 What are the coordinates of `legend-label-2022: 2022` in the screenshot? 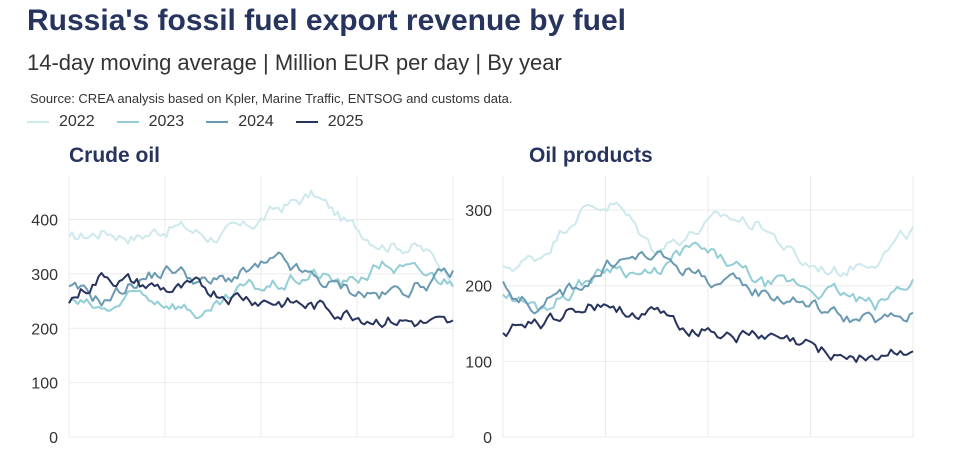 It's located at (77, 121).